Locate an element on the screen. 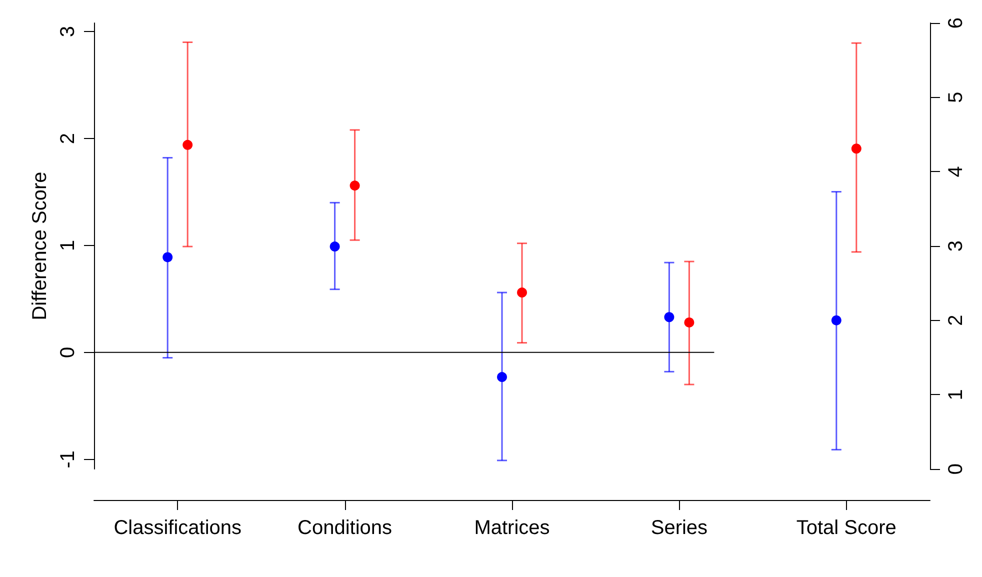 Image resolution: width=982 pixels, height=577 pixels. y2-tick-label: 4 is located at coordinates (956, 172).